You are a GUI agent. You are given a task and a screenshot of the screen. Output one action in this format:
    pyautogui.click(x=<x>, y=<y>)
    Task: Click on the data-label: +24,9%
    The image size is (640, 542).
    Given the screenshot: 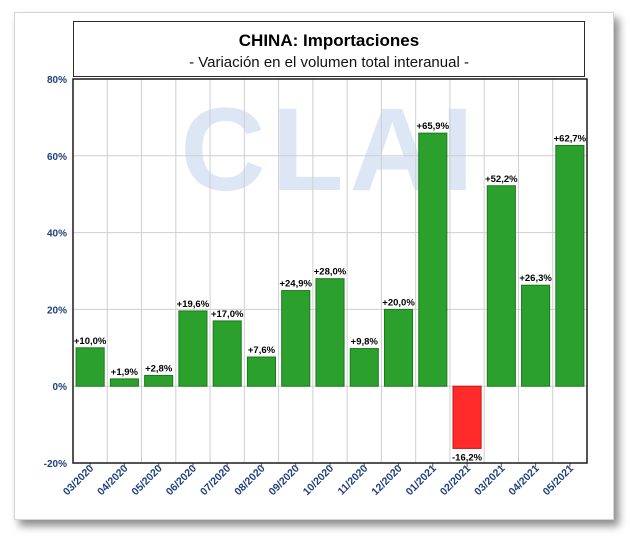 What is the action you would take?
    pyautogui.click(x=295, y=284)
    